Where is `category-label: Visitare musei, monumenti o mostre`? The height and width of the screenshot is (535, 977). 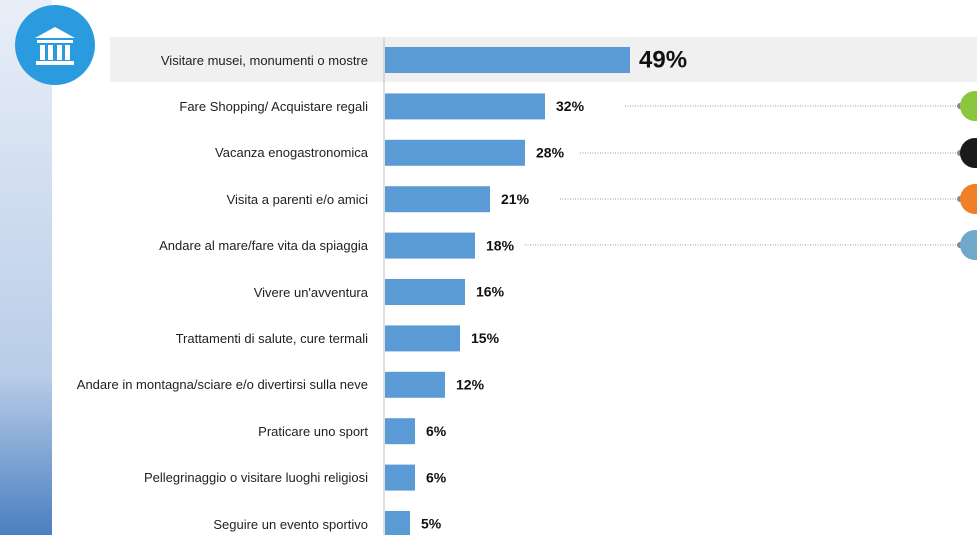 category-label: Visitare musei, monumenti o mostre is located at coordinates (264, 60).